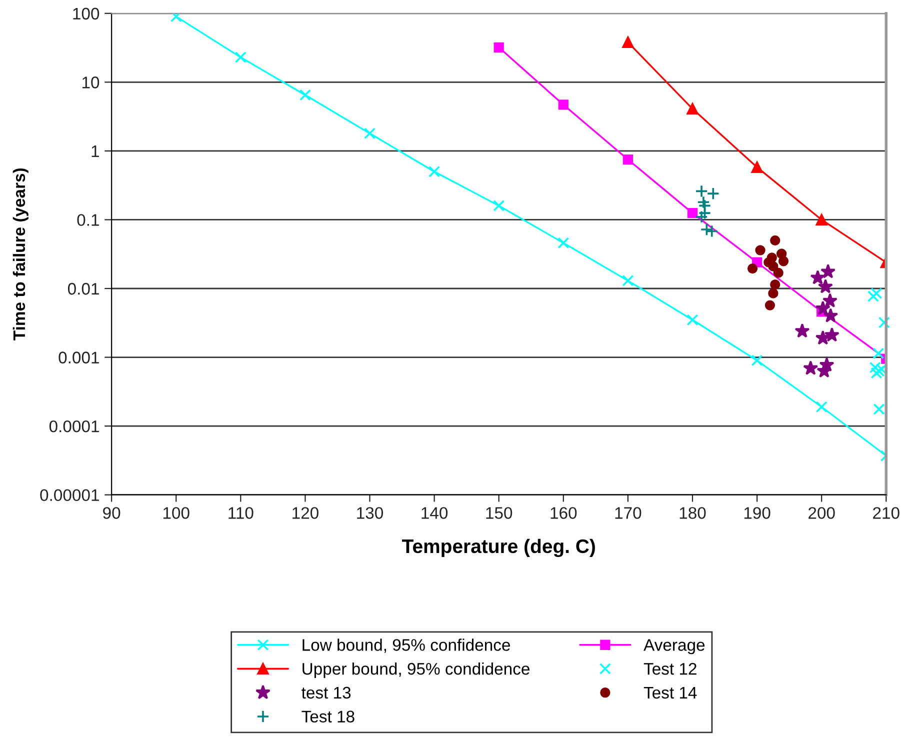  What do you see at coordinates (86, 14) in the screenshot?
I see `y-tick-label: 100` at bounding box center [86, 14].